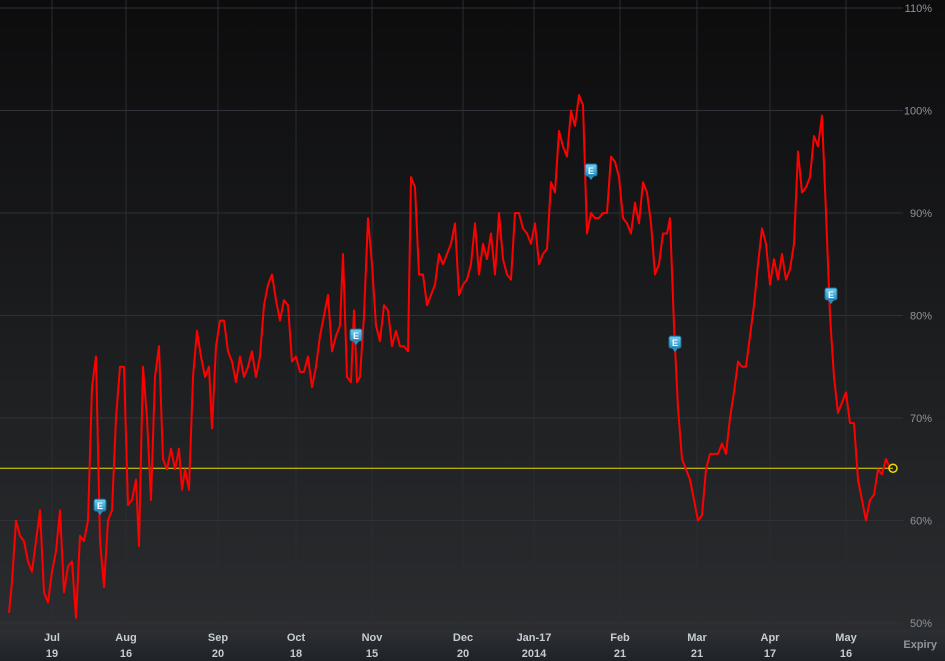  I want to click on y-tick-label: 60%, so click(921, 522).